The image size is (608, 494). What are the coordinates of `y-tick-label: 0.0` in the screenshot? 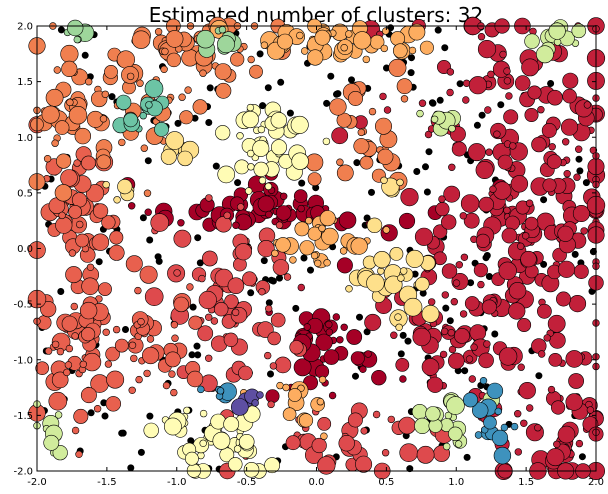 It's located at (25, 249).